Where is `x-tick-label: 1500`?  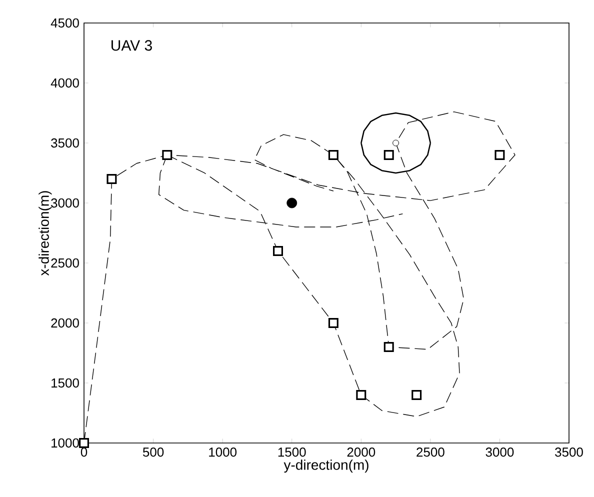
x-tick-label: 1500 is located at coordinates (292, 452).